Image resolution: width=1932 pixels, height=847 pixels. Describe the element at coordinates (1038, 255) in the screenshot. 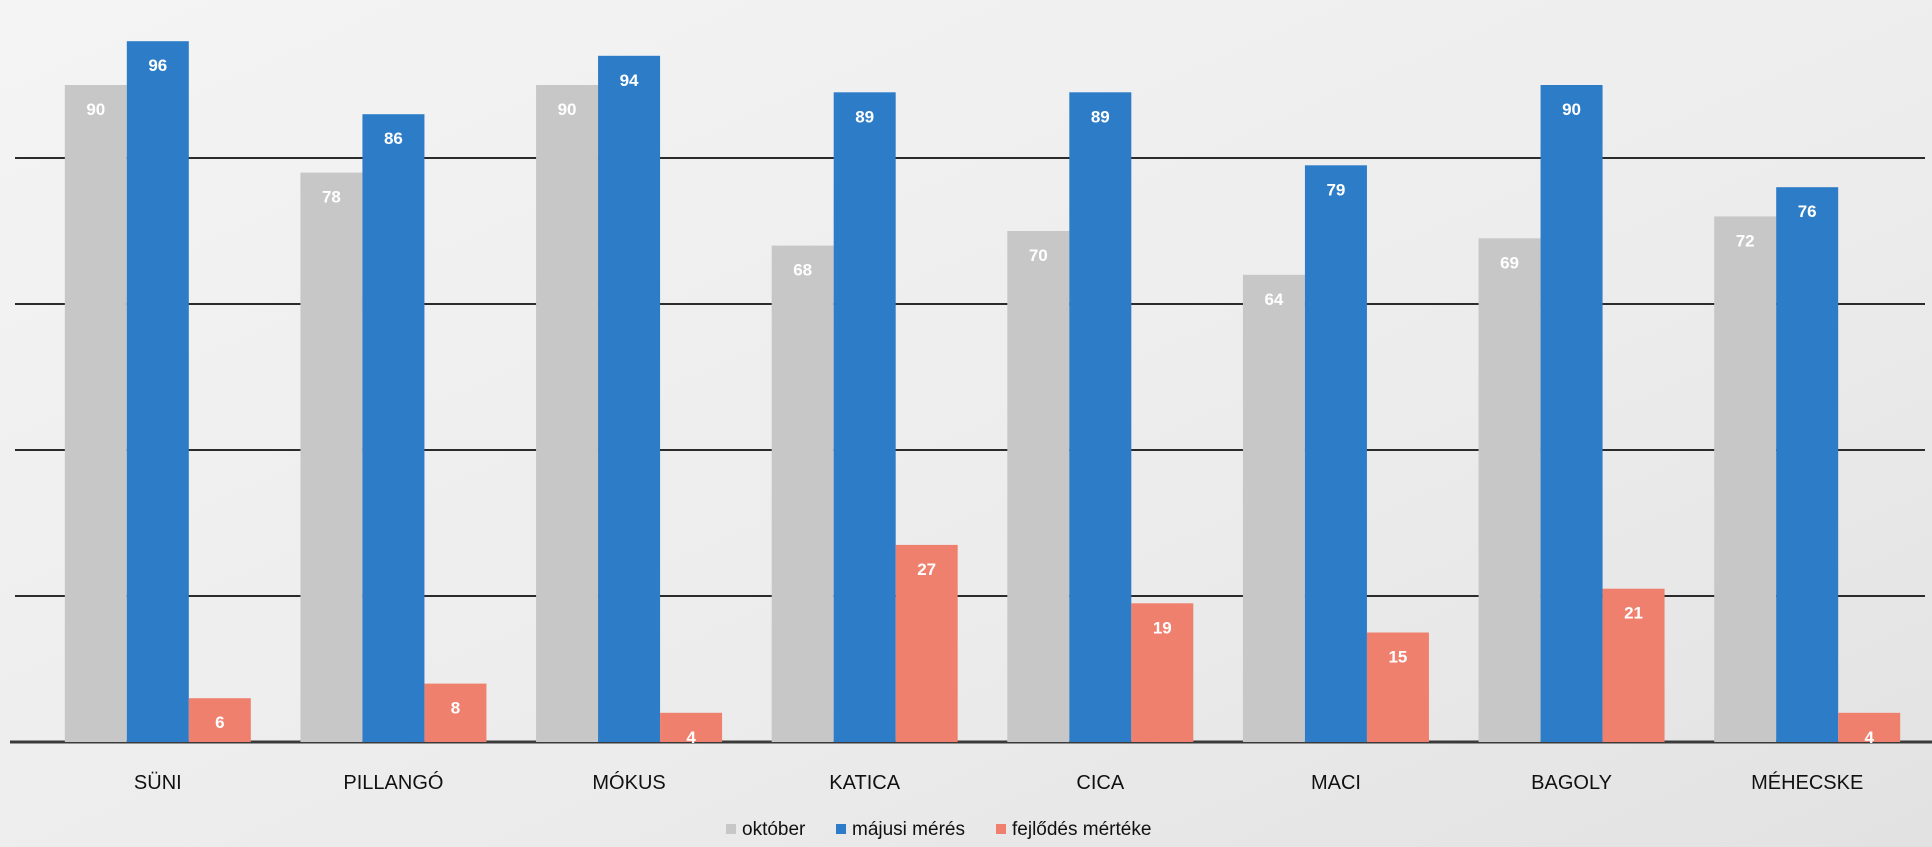

I see `data-label: 70` at that location.